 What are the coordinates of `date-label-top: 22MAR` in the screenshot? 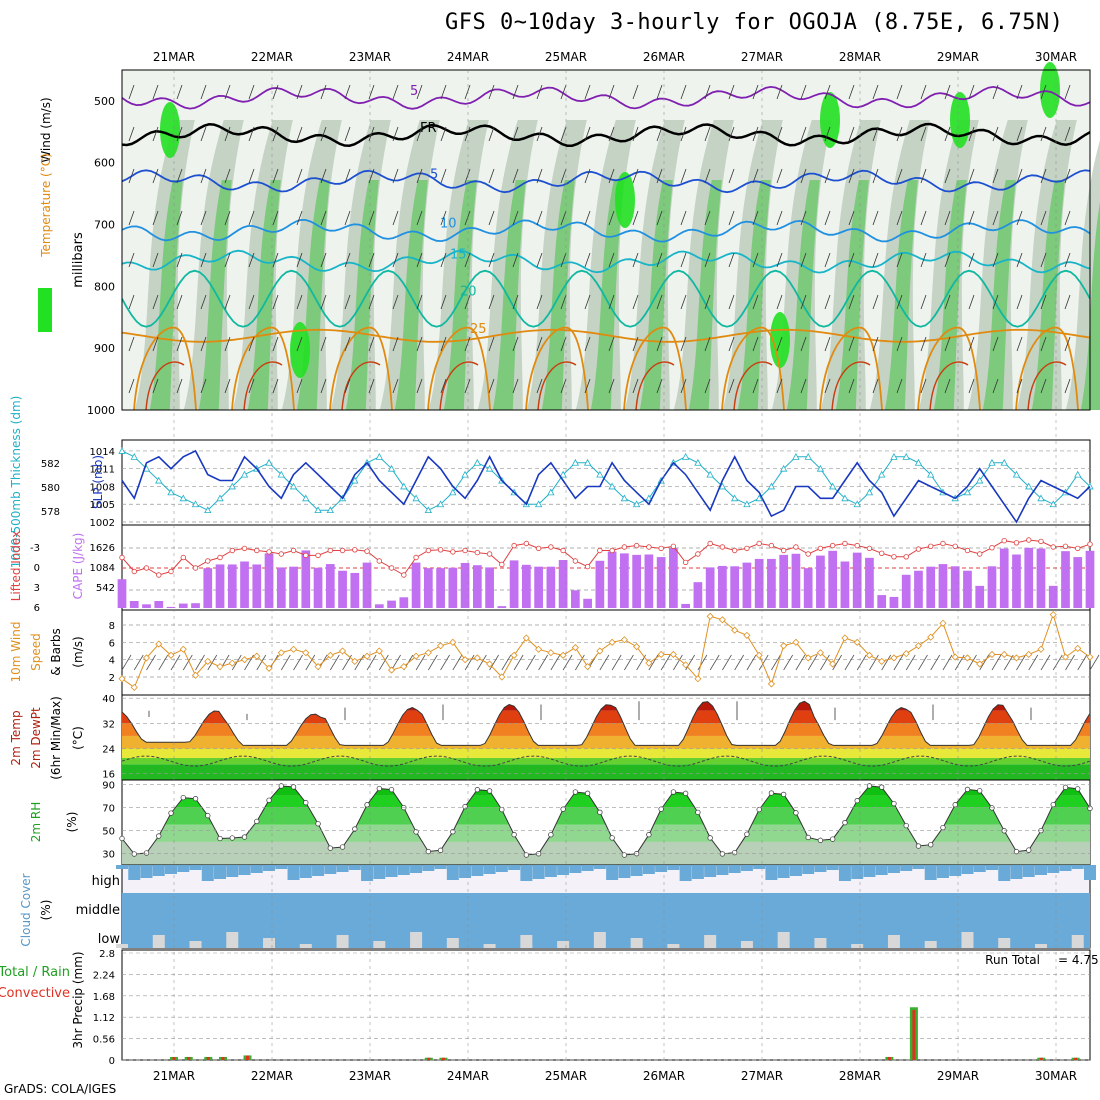 It's located at (272, 57).